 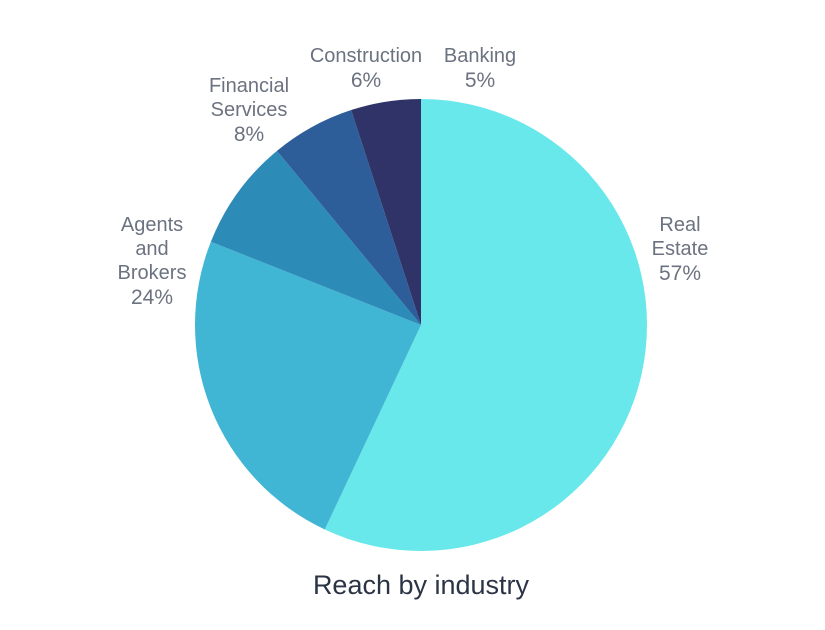 I want to click on slice-percent-label: 24%, so click(x=152, y=297).